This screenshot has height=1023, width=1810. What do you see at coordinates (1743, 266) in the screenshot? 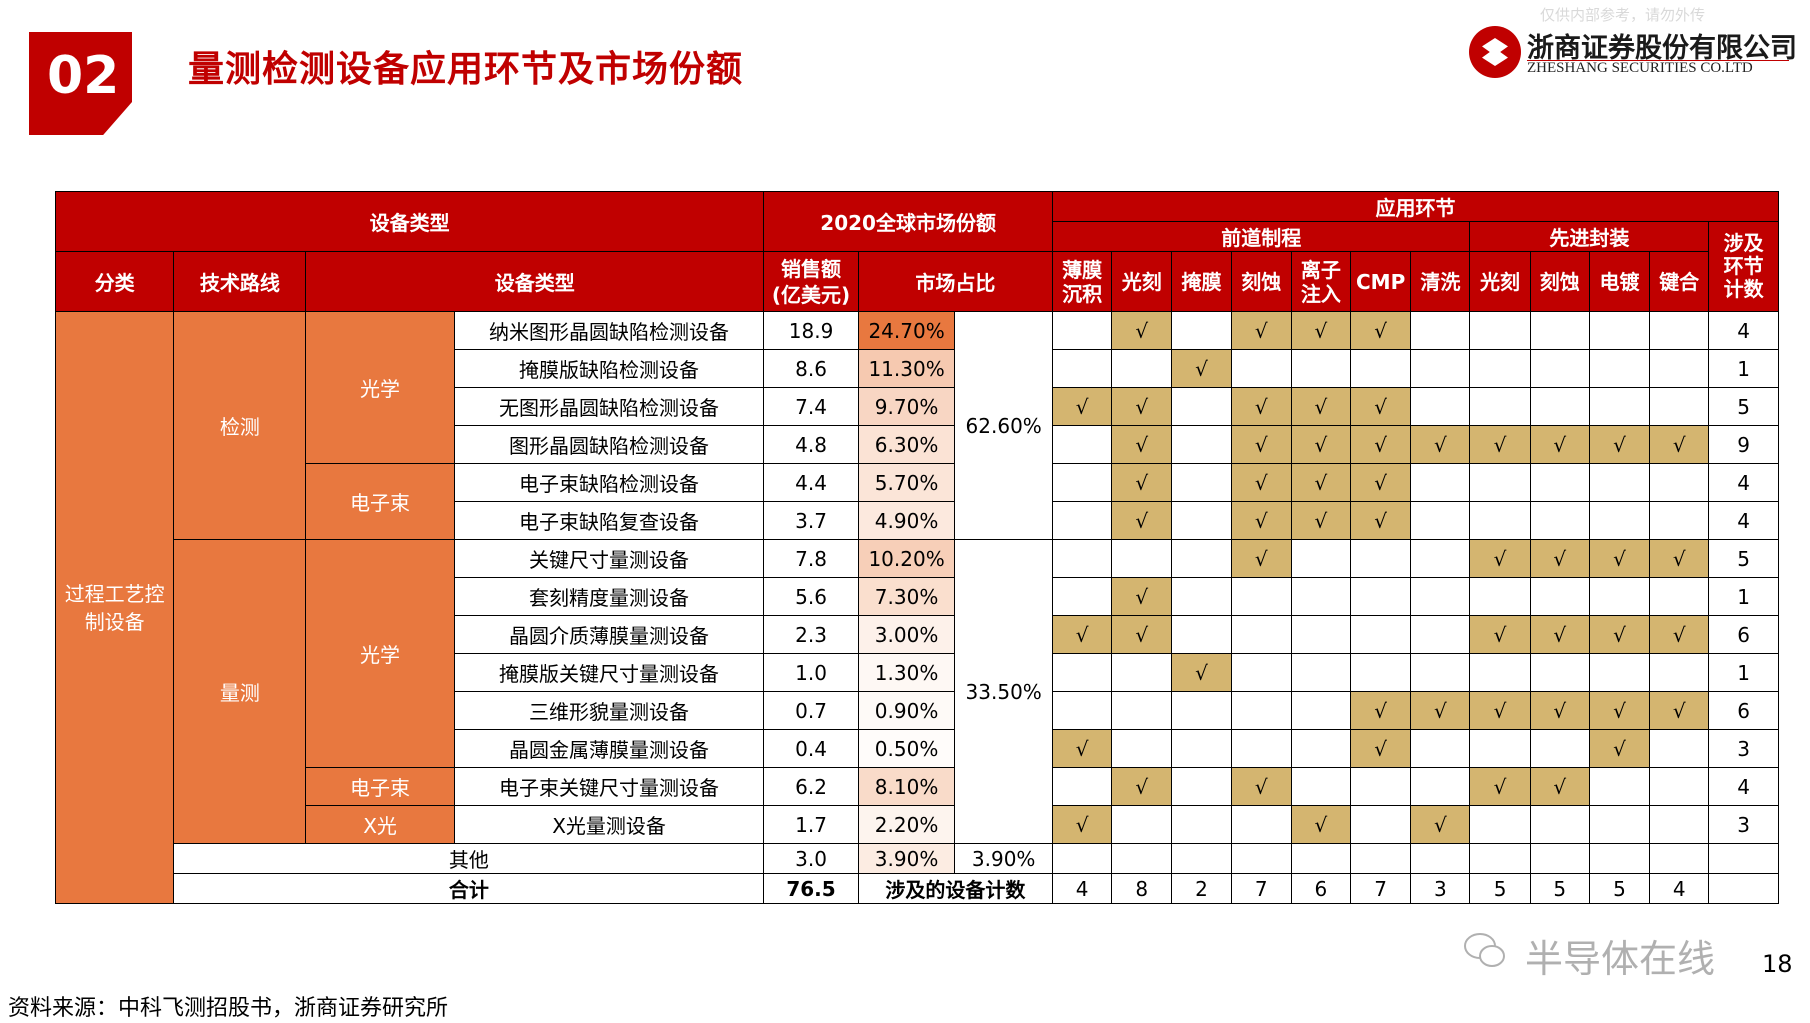
I see `header-count-col: 涉及环节计数` at bounding box center [1743, 266].